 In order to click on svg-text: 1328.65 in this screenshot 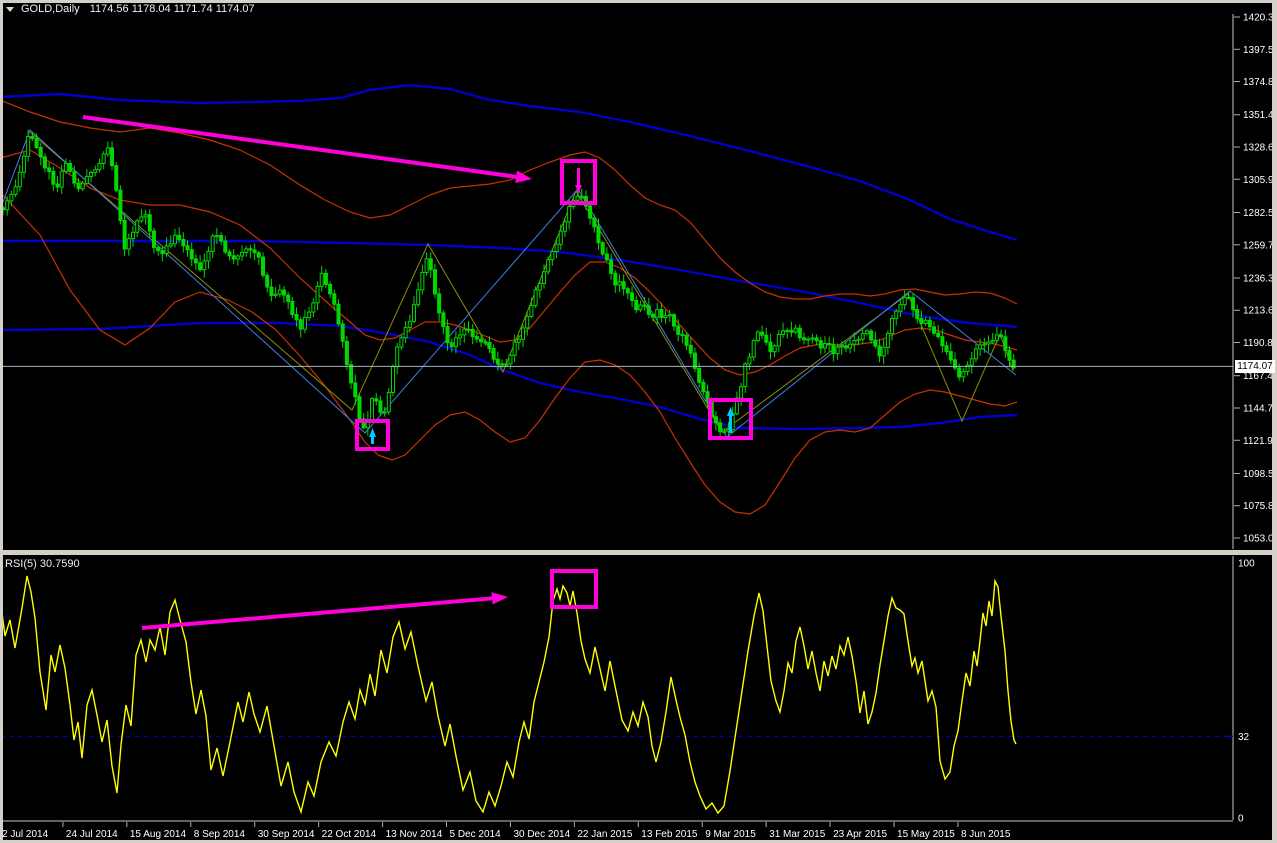, I will do `click(1260, 148)`.